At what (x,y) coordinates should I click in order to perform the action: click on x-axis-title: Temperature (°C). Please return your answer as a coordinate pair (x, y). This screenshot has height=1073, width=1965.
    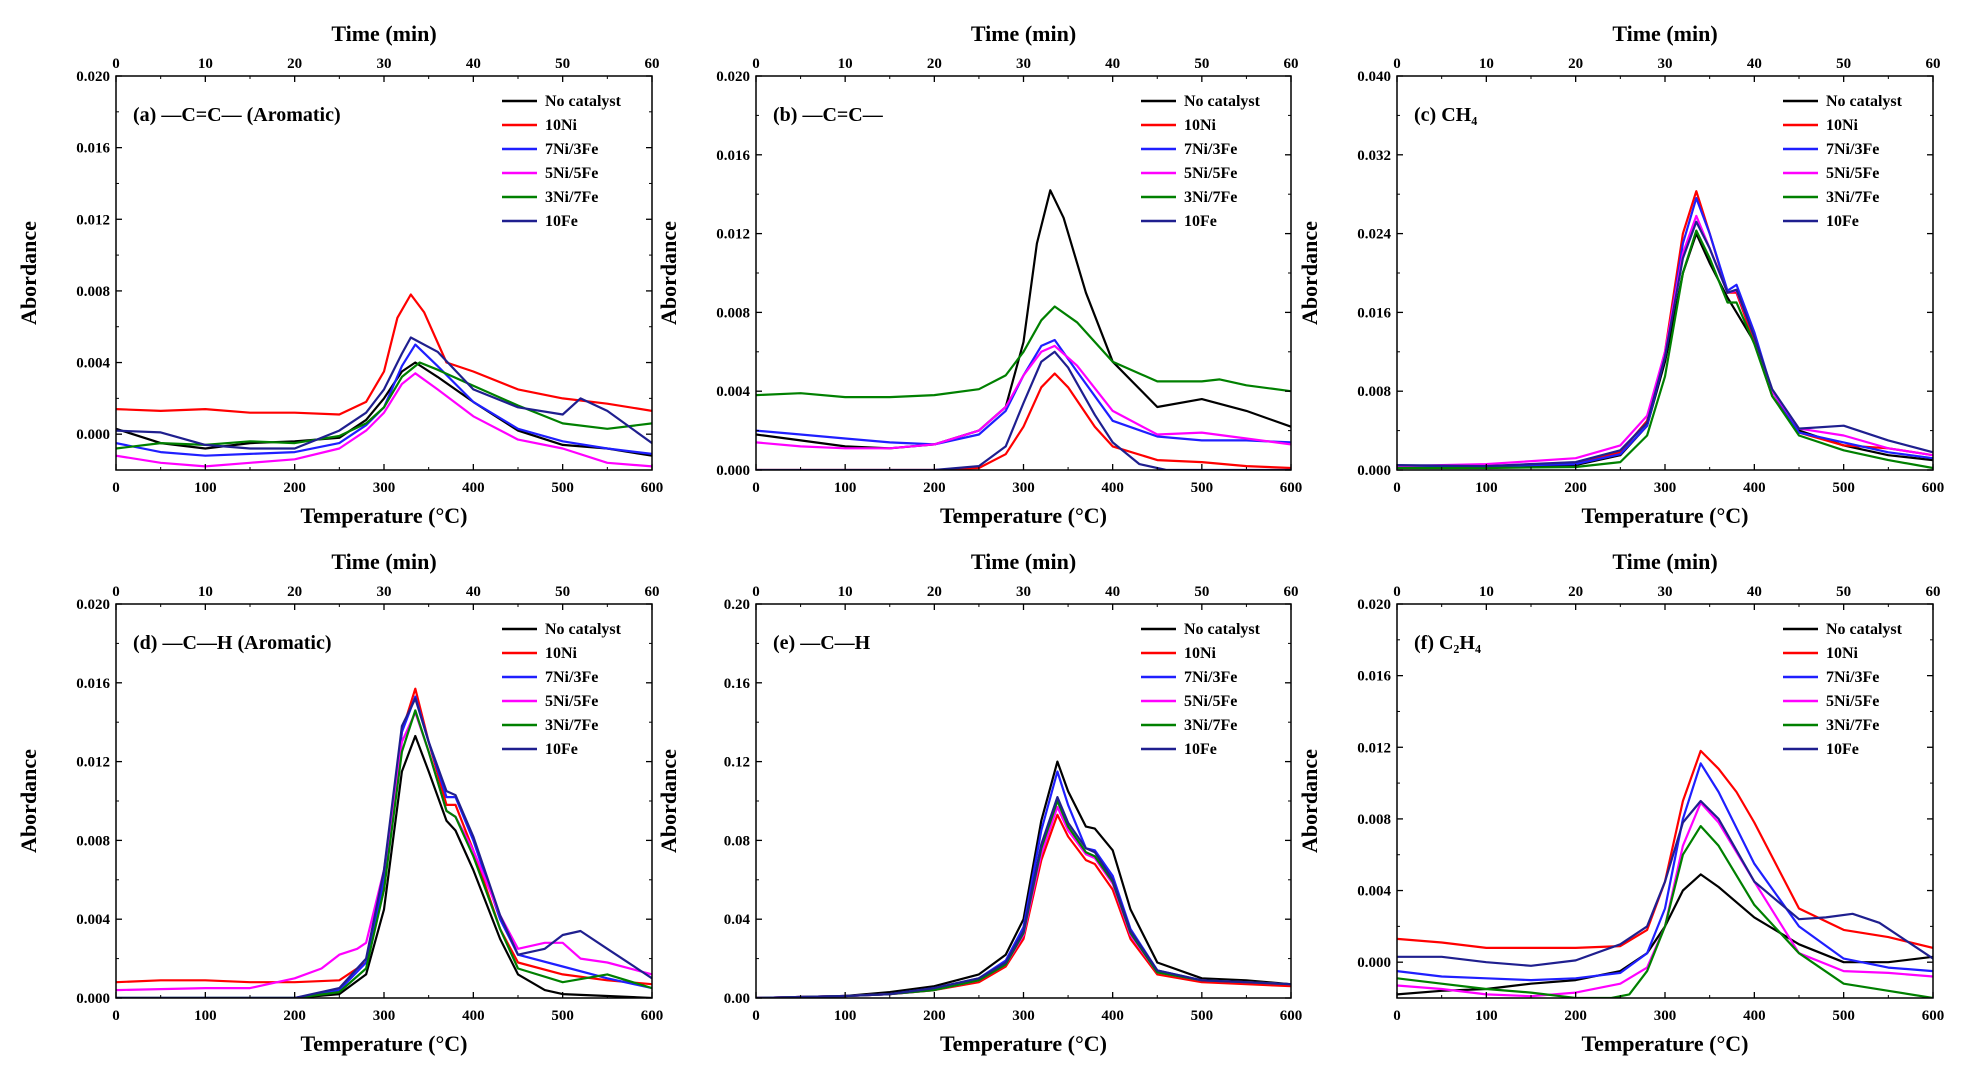
    Looking at the image, I should click on (1664, 515).